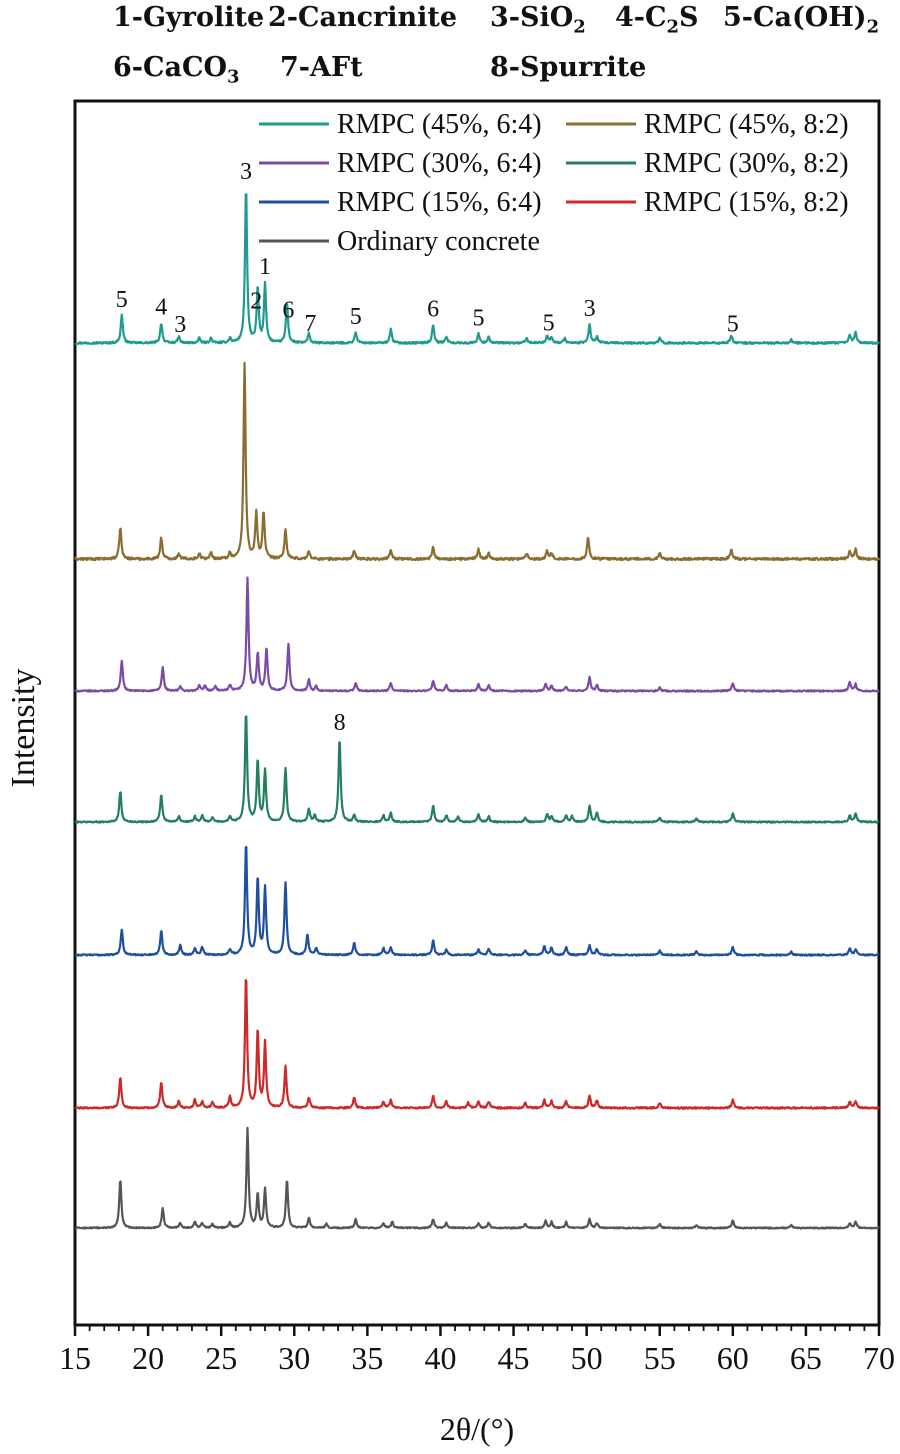 This screenshot has width=900, height=1454. I want to click on x-tick-label: 65, so click(806, 1358).